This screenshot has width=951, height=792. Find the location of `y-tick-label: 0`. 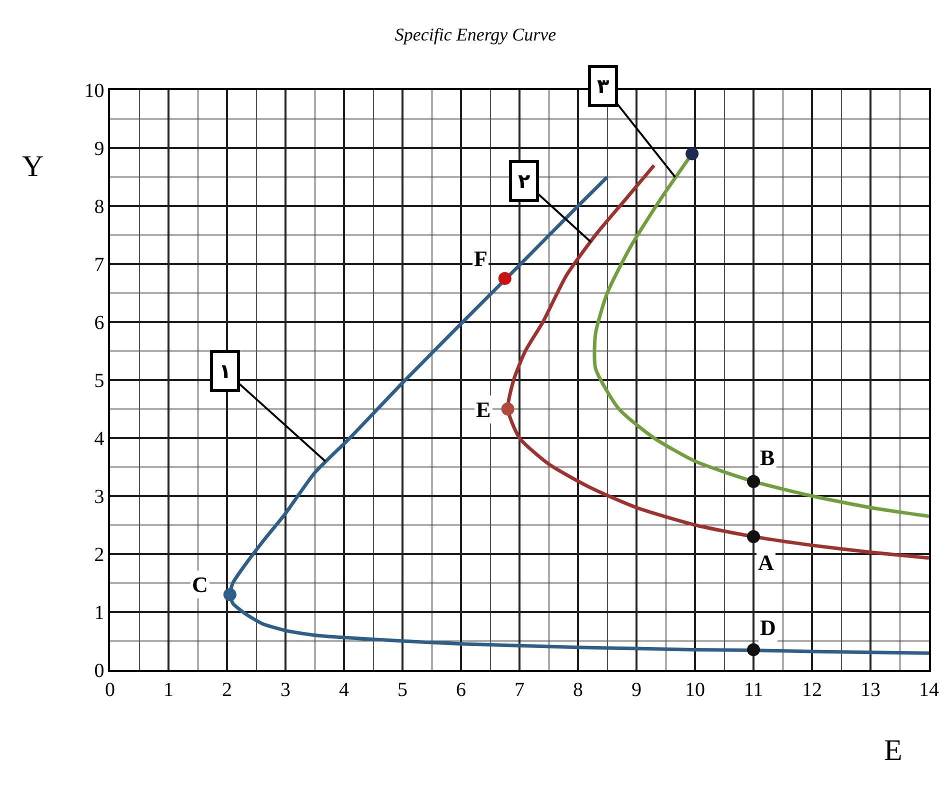

y-tick-label: 0 is located at coordinates (99, 671).